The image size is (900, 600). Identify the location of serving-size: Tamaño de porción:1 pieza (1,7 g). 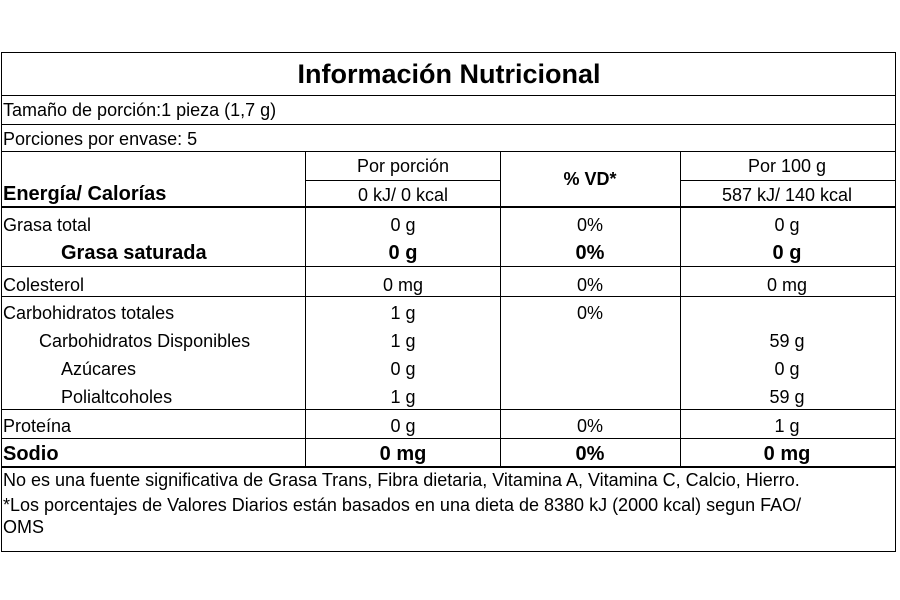
(140, 110).